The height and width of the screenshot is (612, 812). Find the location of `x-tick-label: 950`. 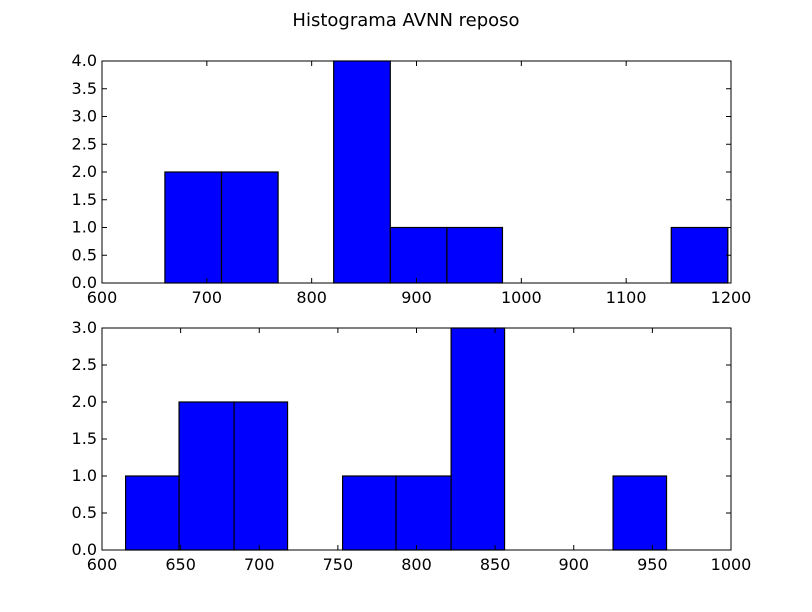

x-tick-label: 950 is located at coordinates (652, 564).